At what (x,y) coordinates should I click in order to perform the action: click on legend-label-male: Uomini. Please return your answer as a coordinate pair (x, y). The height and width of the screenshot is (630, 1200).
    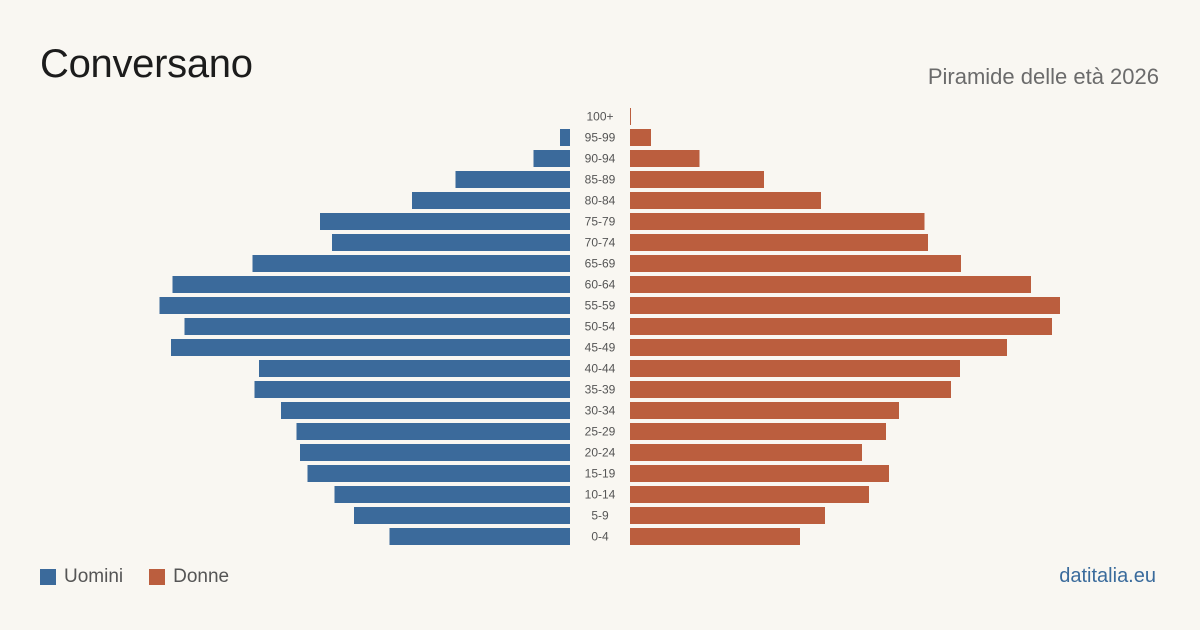
    Looking at the image, I should click on (94, 576).